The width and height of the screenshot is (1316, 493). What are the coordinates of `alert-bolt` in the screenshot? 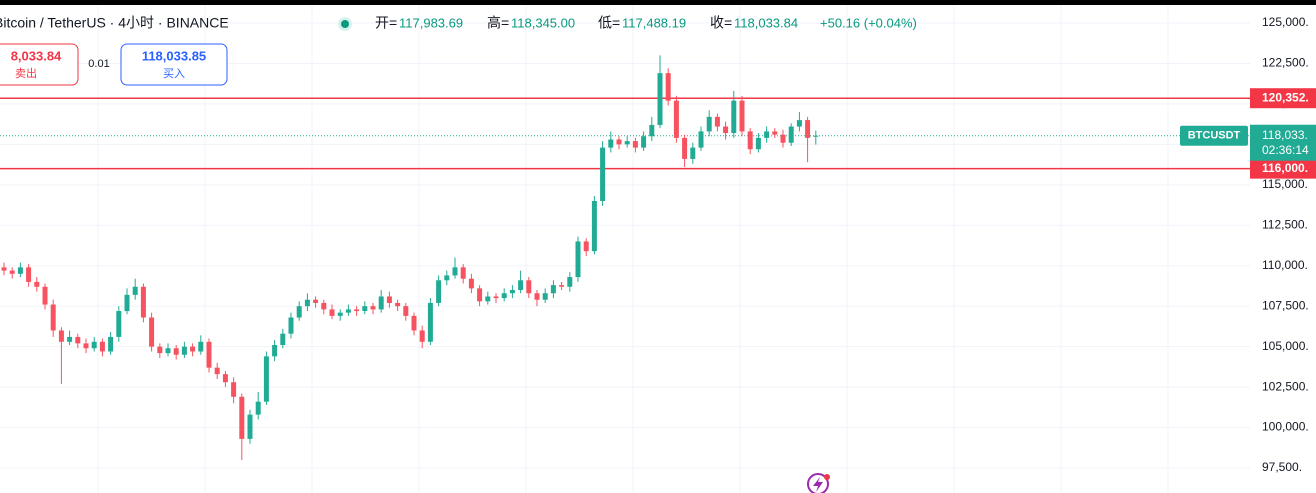 It's located at (818, 484).